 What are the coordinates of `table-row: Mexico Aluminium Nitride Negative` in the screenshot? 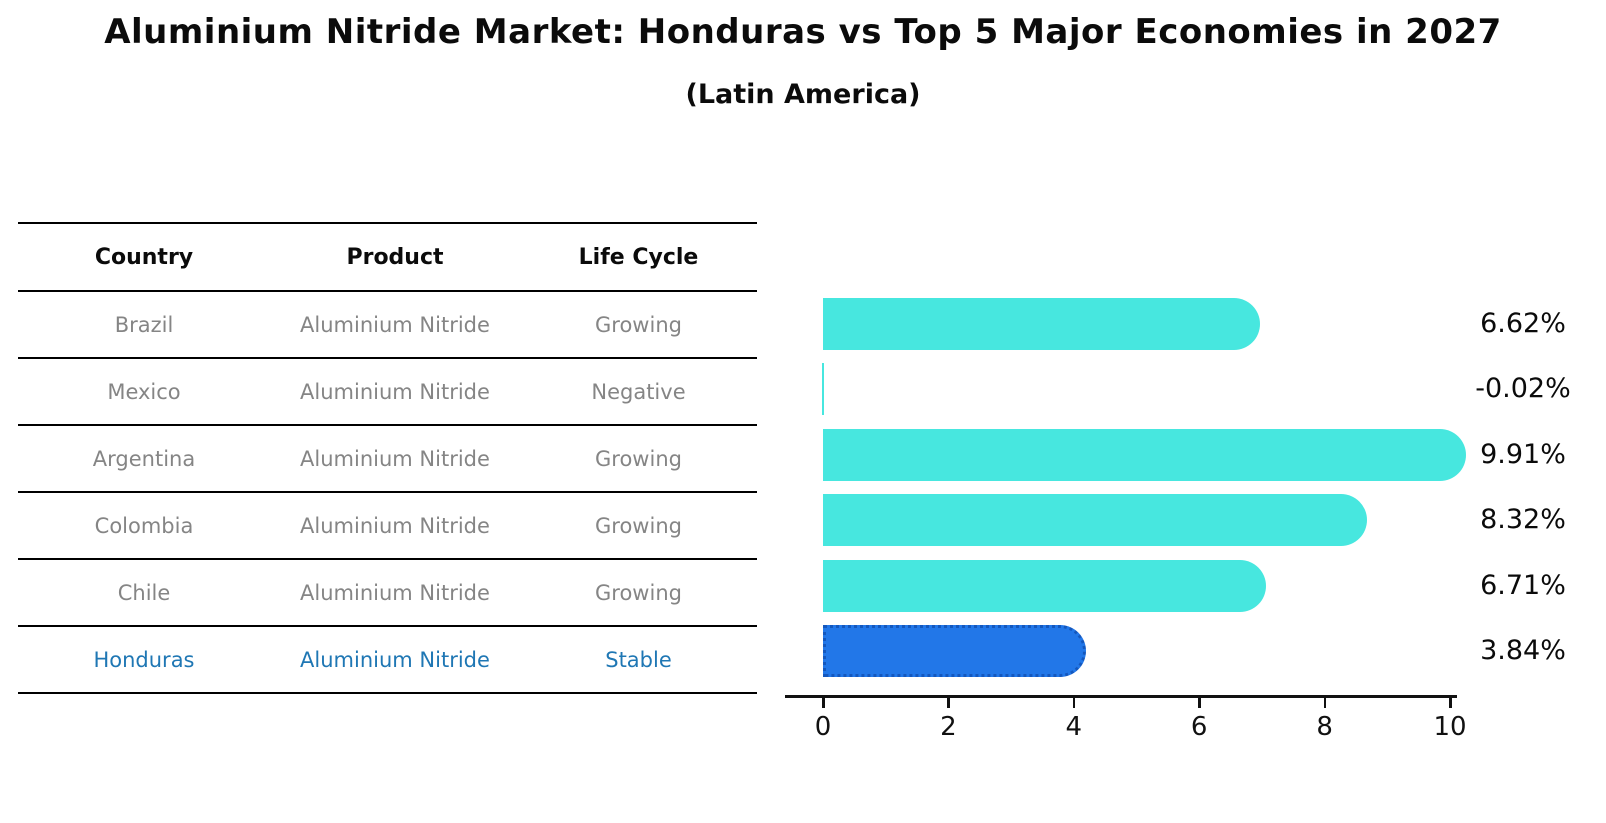 It's located at (387, 392).